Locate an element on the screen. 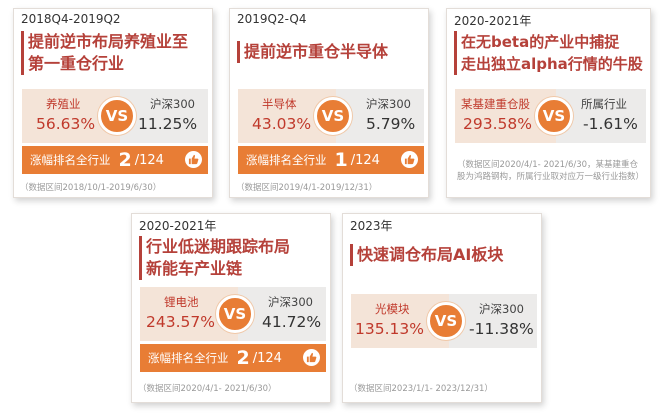 This screenshot has height=413, width=660. comparison-panel: 光模块 135.13% 沪深300 -11.38% VS is located at coordinates (444, 321).